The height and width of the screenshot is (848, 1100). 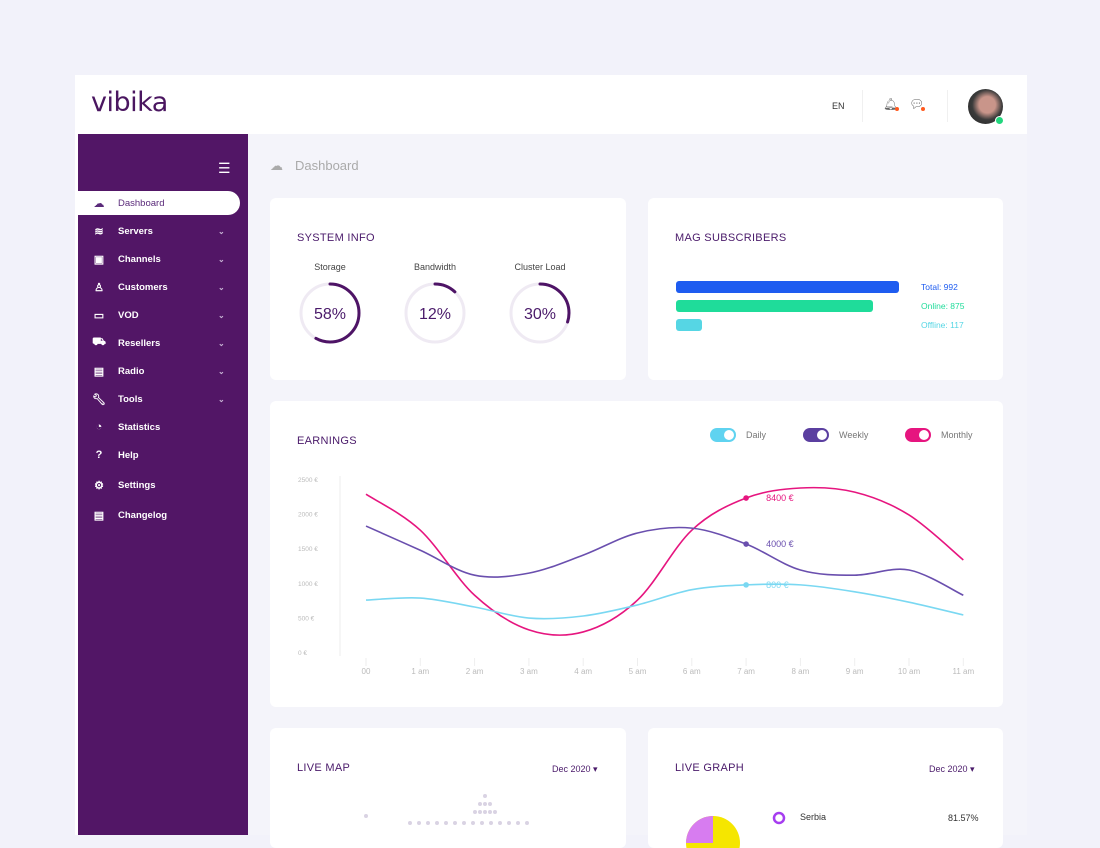 I want to click on sidebar-item-statistics: ◔ Statistics, so click(x=163, y=427).